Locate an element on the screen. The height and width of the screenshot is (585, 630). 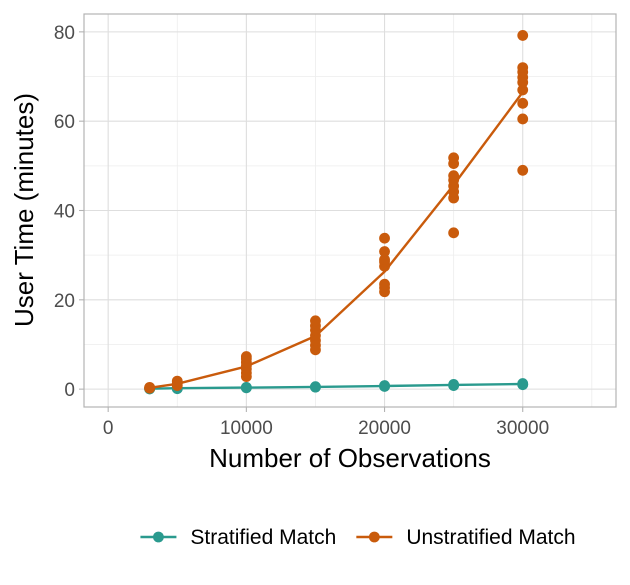
x-tick-label: 10000 is located at coordinates (246, 428).